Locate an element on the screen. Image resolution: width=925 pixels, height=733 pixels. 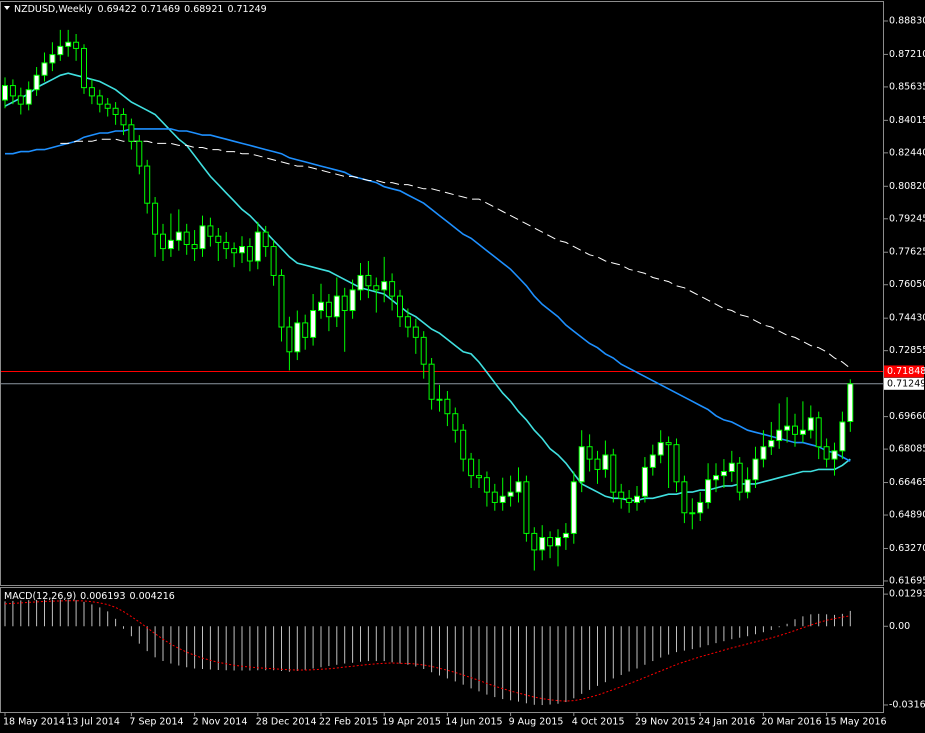
y-tick-label: 0.72855 is located at coordinates (907, 350).